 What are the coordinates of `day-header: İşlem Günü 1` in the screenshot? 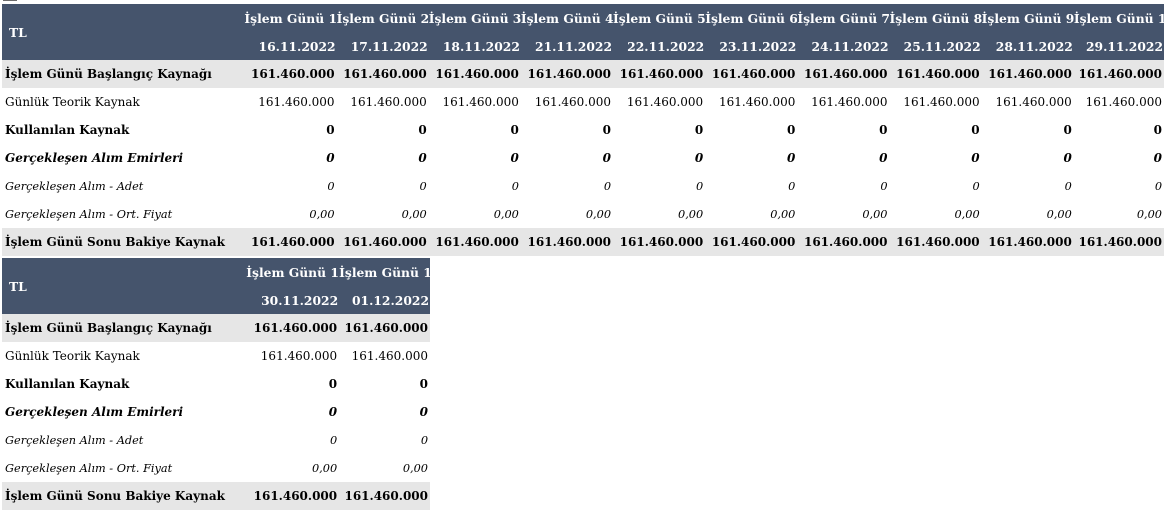 It's located at (290, 18).